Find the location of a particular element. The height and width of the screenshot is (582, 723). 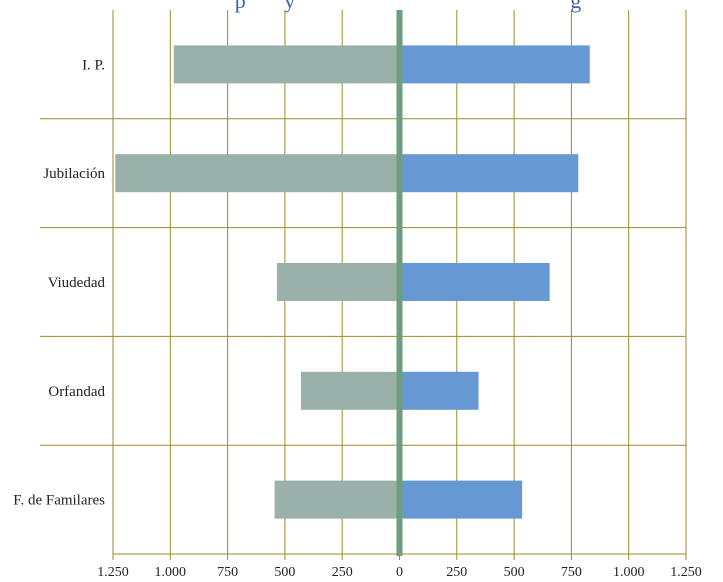

category-label: Viudedad is located at coordinates (77, 283).